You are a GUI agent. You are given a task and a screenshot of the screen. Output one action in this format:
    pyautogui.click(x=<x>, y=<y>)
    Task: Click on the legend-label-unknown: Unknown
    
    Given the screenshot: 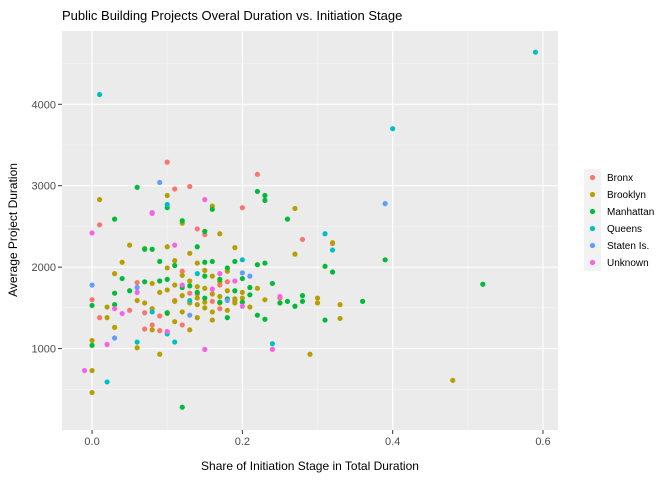 What is the action you would take?
    pyautogui.click(x=628, y=263)
    